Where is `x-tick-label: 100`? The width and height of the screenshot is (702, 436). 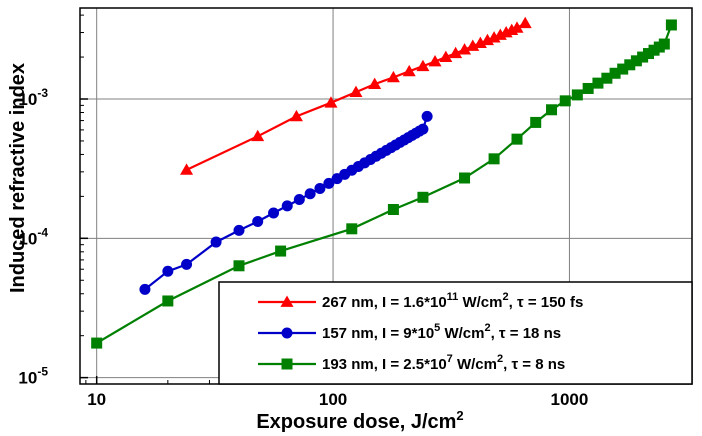
x-tick-label: 100 is located at coordinates (333, 399).